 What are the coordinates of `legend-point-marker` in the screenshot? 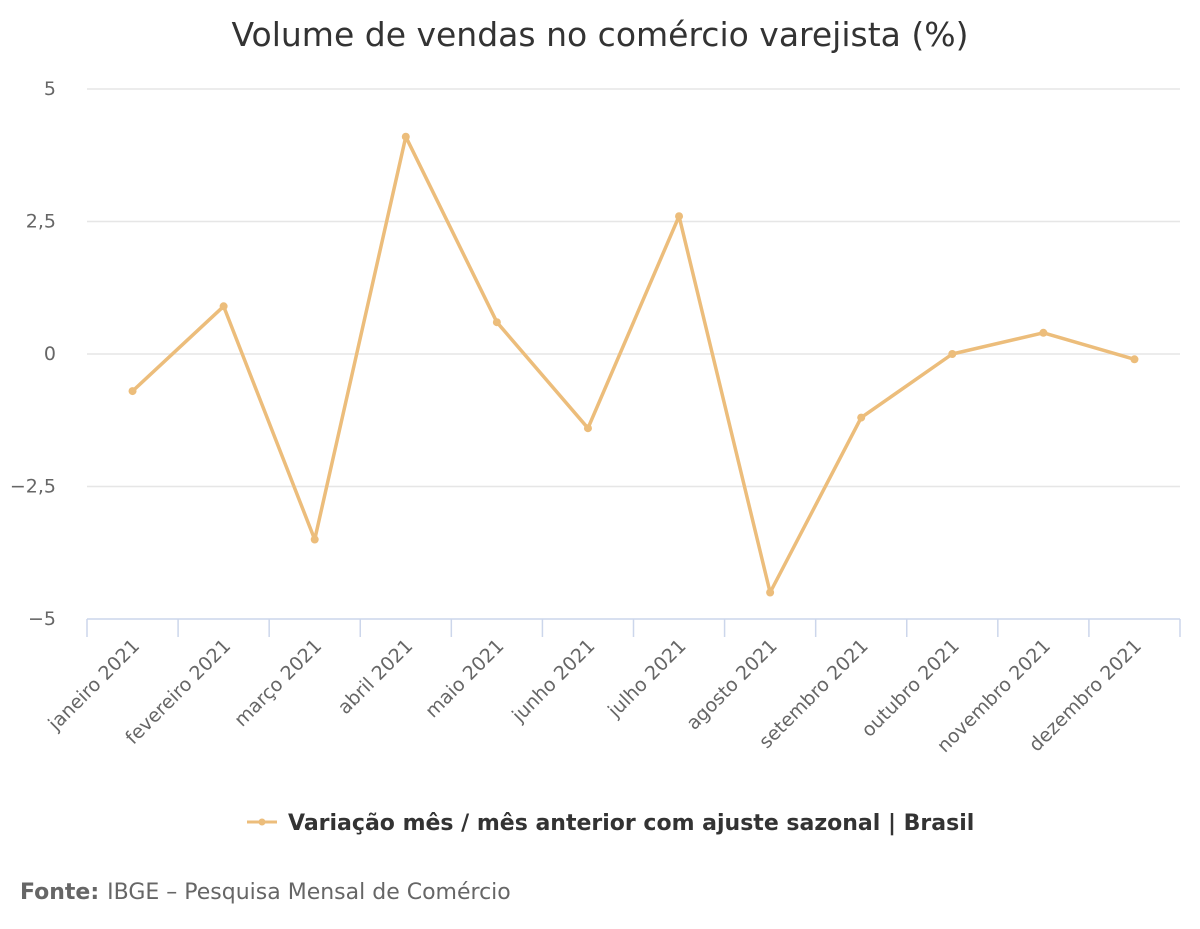 It's located at (262, 822).